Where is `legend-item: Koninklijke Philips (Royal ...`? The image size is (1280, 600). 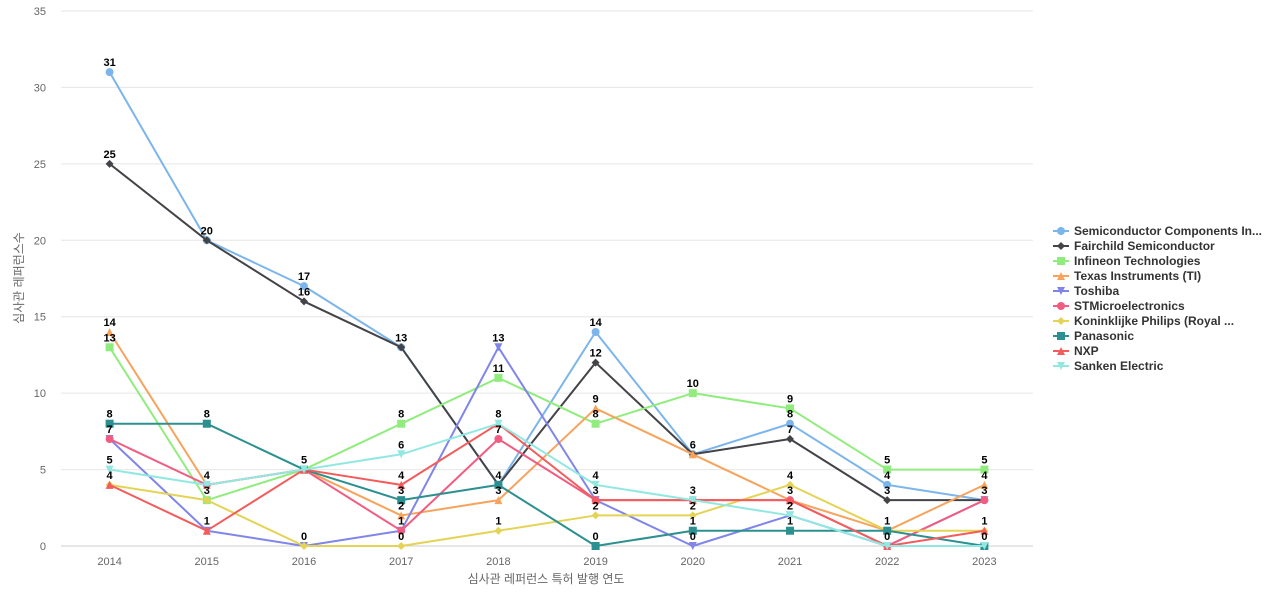
legend-item: Koninklijke Philips (Royal ... is located at coordinates (1143, 321).